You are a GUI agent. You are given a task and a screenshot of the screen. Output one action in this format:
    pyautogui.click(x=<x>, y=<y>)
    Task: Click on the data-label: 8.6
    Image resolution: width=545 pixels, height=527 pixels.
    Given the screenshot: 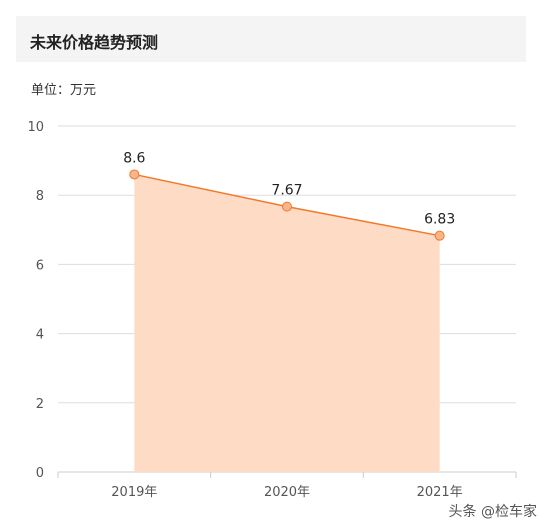 What is the action you would take?
    pyautogui.click(x=134, y=158)
    